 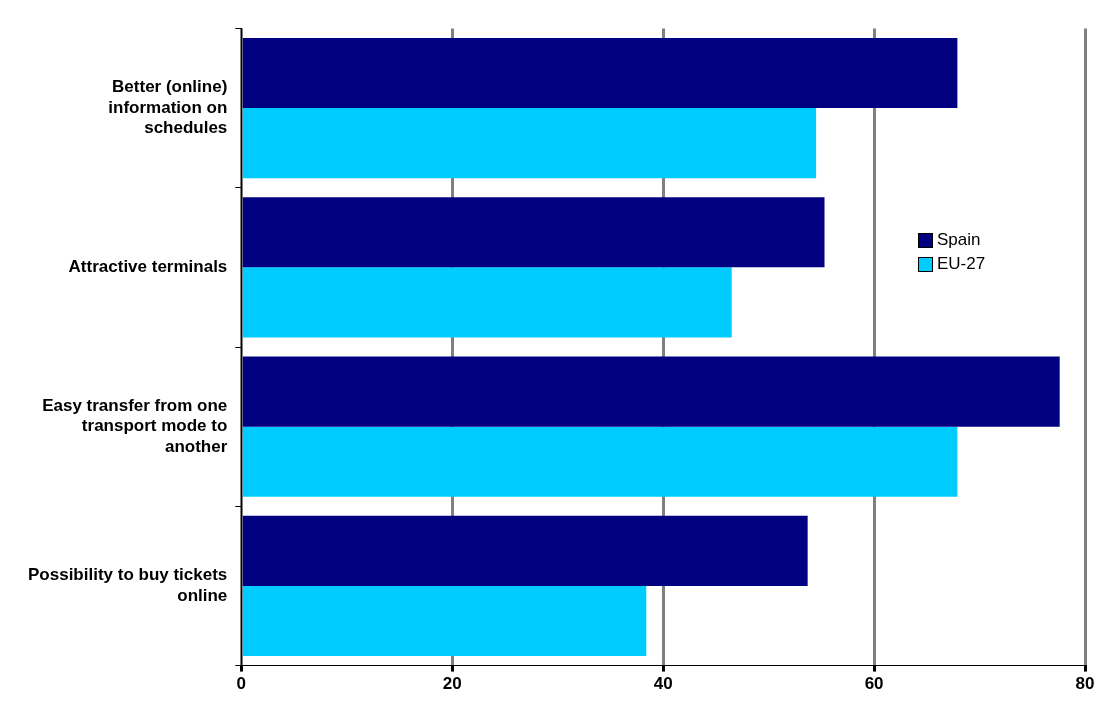 What do you see at coordinates (128, 585) in the screenshot?
I see `y-tick-label: Possibility to buy tickets online` at bounding box center [128, 585].